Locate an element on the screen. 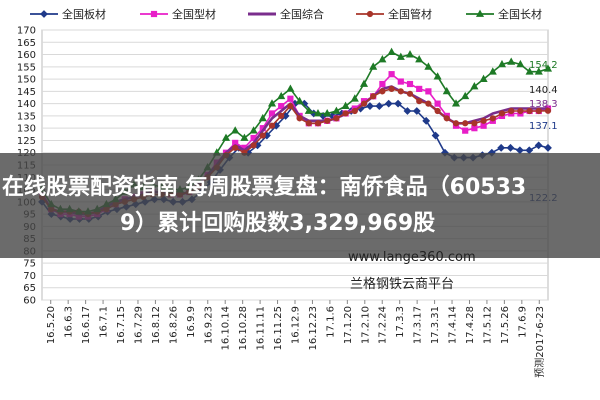 Image resolution: width=600 pixels, height=400 pixels. x-tick-label: 17.4.14 is located at coordinates (453, 325).